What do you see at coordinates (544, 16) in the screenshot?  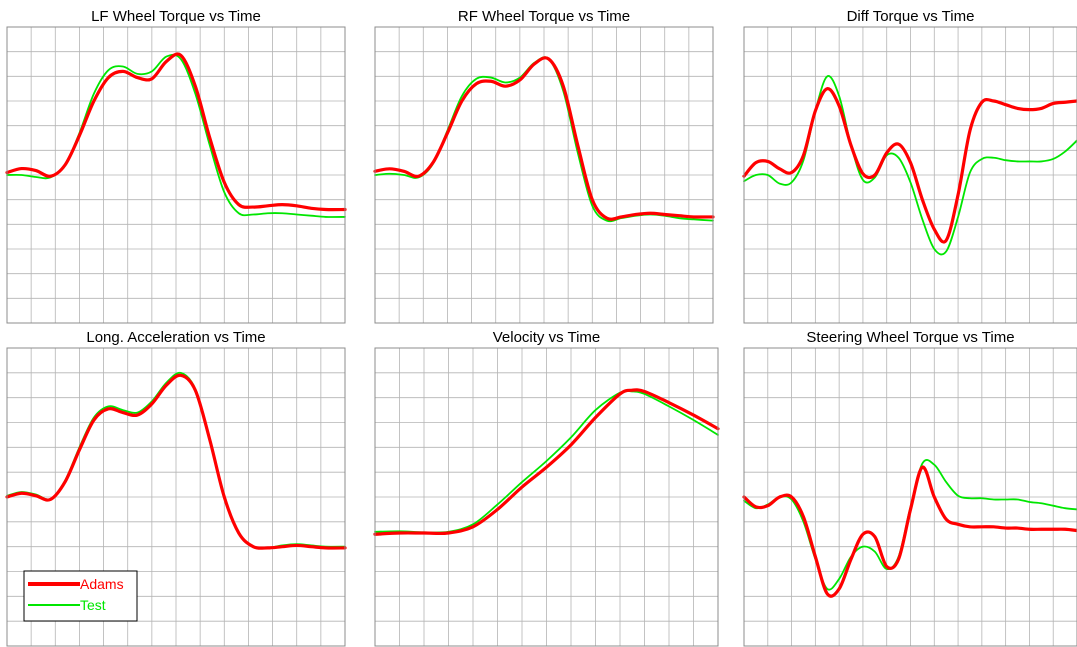 I see `chart-title: RF Wheel Torque vs Time` at bounding box center [544, 16].